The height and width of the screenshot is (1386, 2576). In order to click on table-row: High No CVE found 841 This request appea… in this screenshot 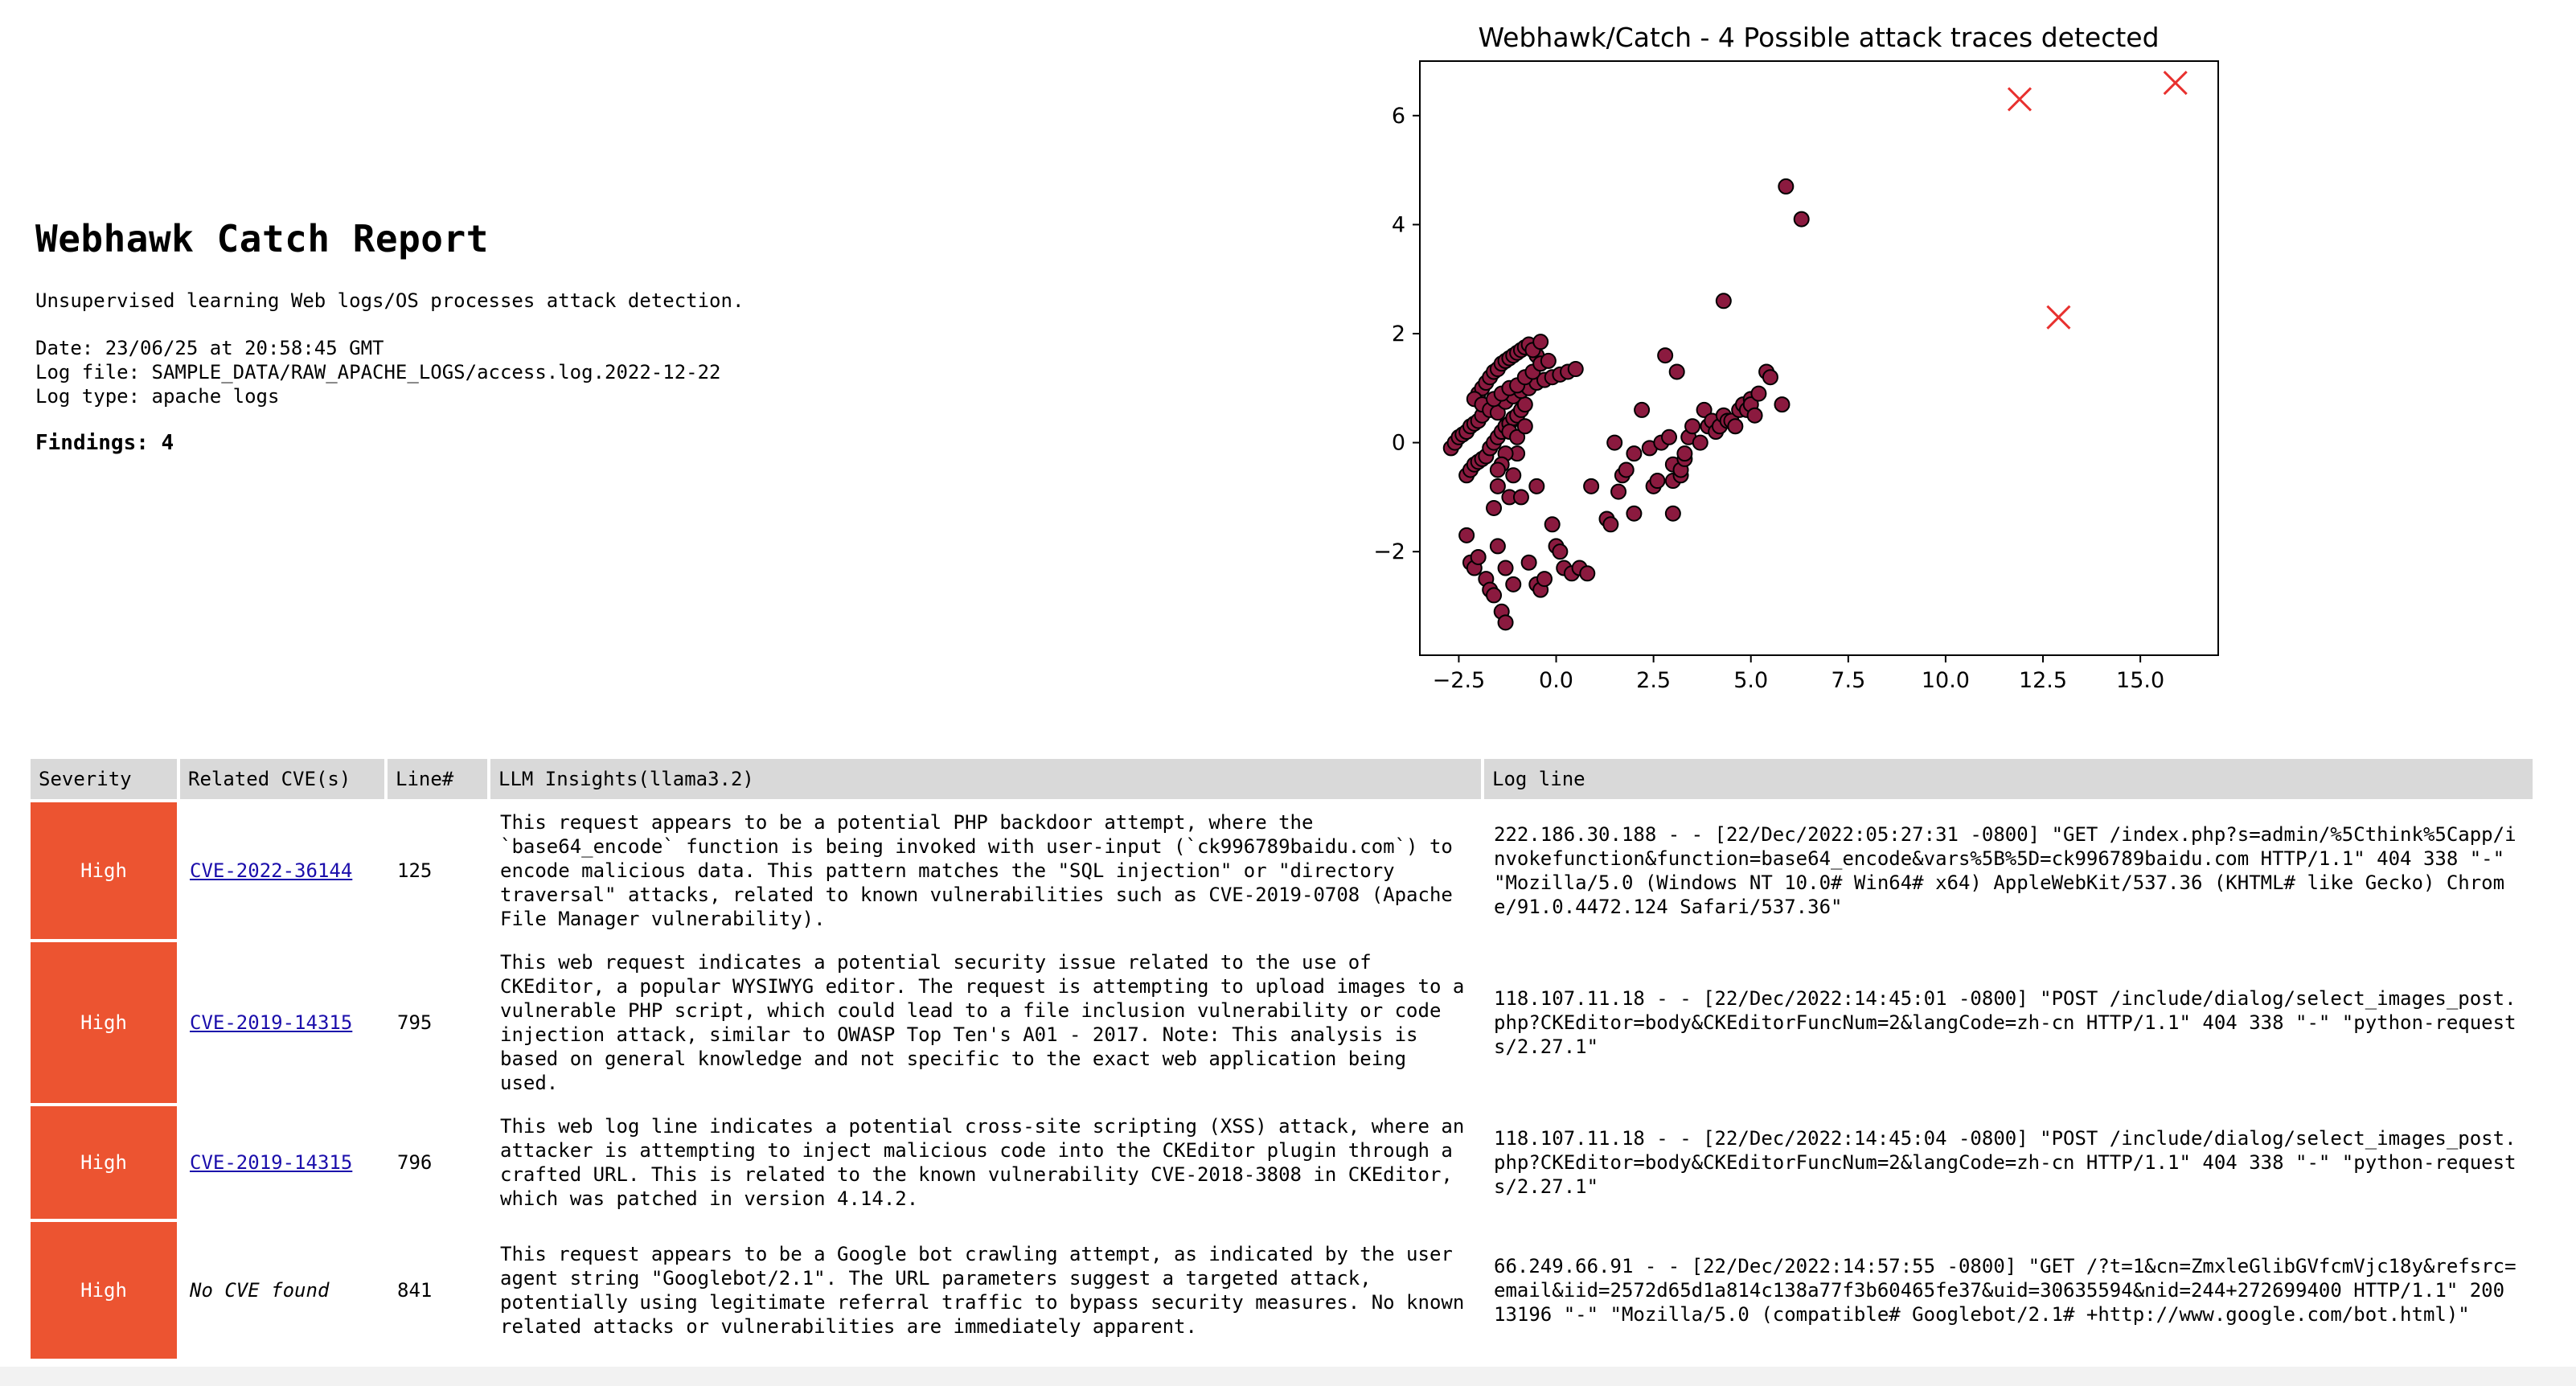, I will do `click(1282, 1290)`.